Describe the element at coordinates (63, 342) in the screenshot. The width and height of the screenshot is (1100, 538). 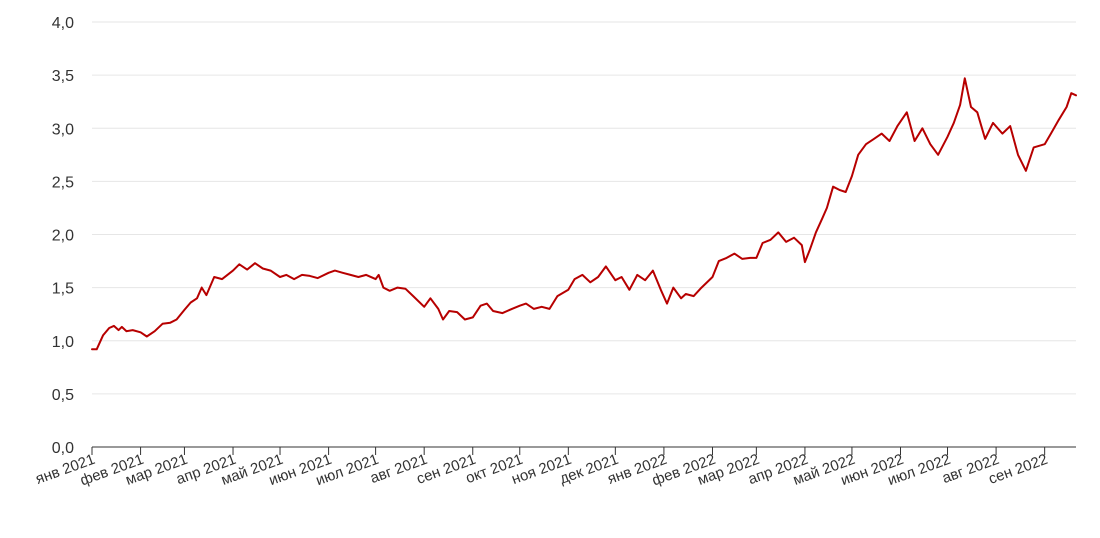
I see `y-tick-label: 1,0` at that location.